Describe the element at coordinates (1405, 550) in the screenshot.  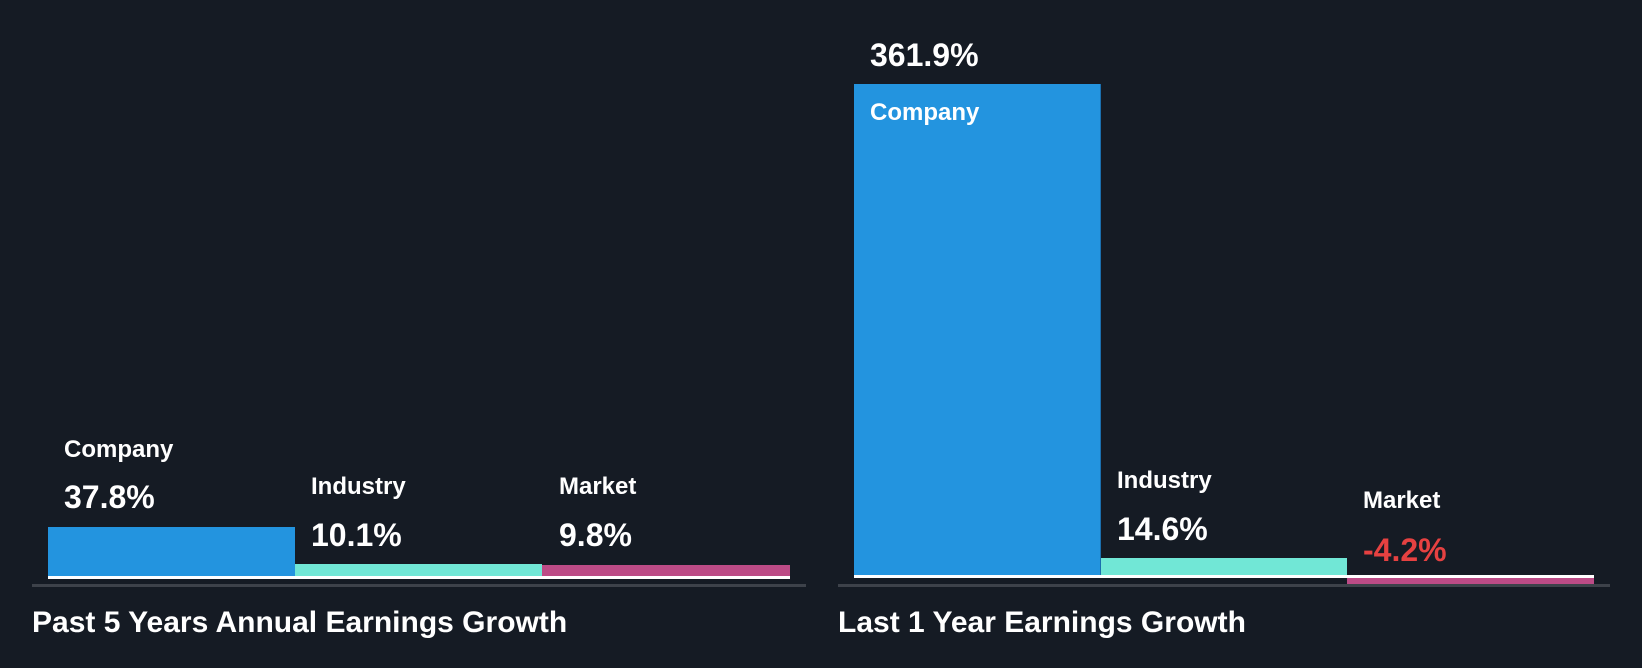
I see `value-market: -4.2%` at that location.